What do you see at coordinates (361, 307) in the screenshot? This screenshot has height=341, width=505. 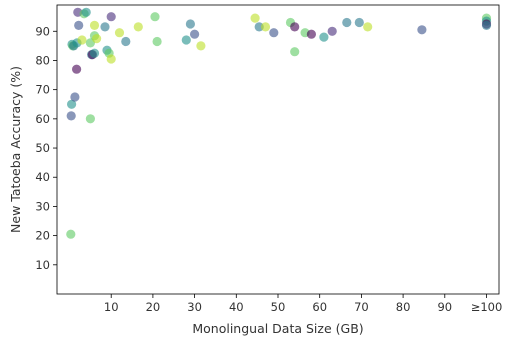 I see `x-tick-label: 70` at bounding box center [361, 307].